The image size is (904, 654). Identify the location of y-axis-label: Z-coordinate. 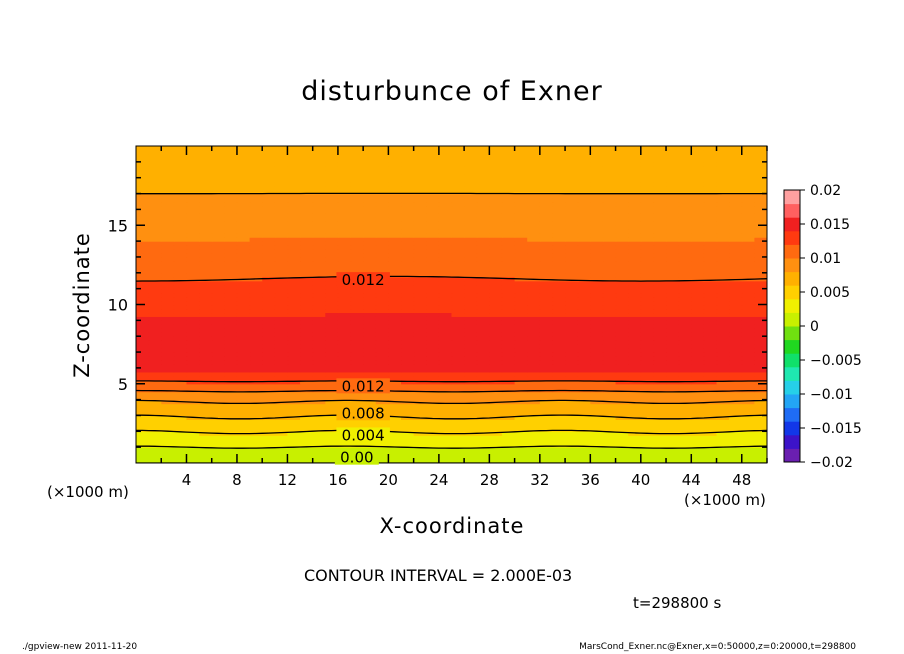
(82, 305).